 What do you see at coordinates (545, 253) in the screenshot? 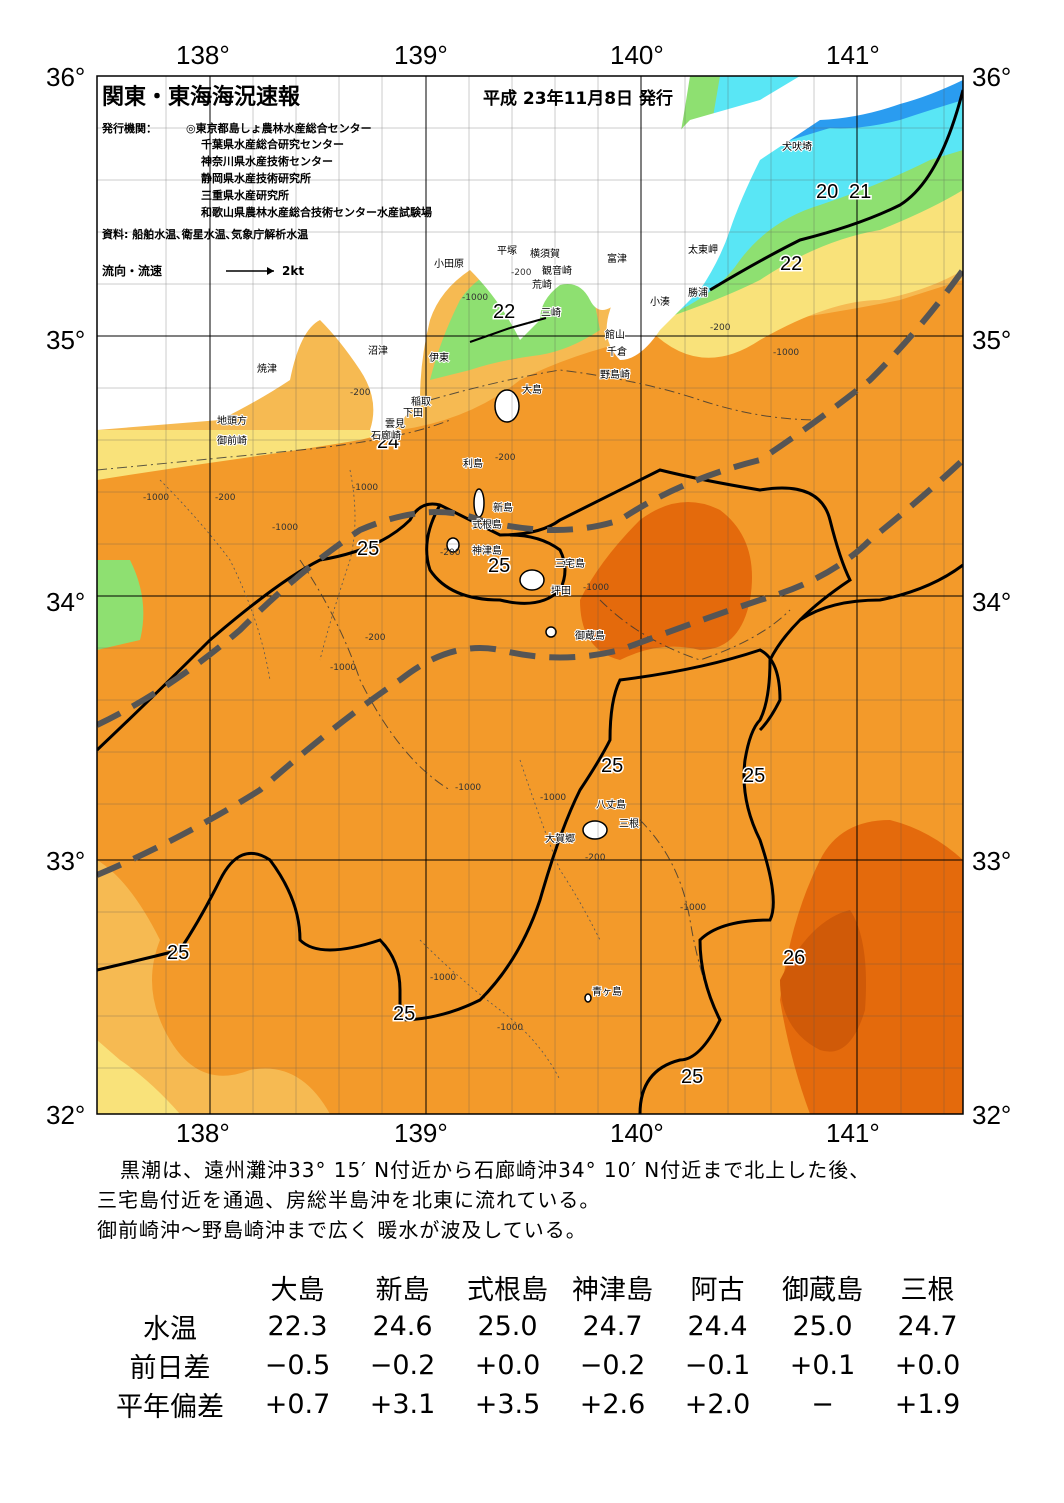
I see `place-name: 横須賀` at bounding box center [545, 253].